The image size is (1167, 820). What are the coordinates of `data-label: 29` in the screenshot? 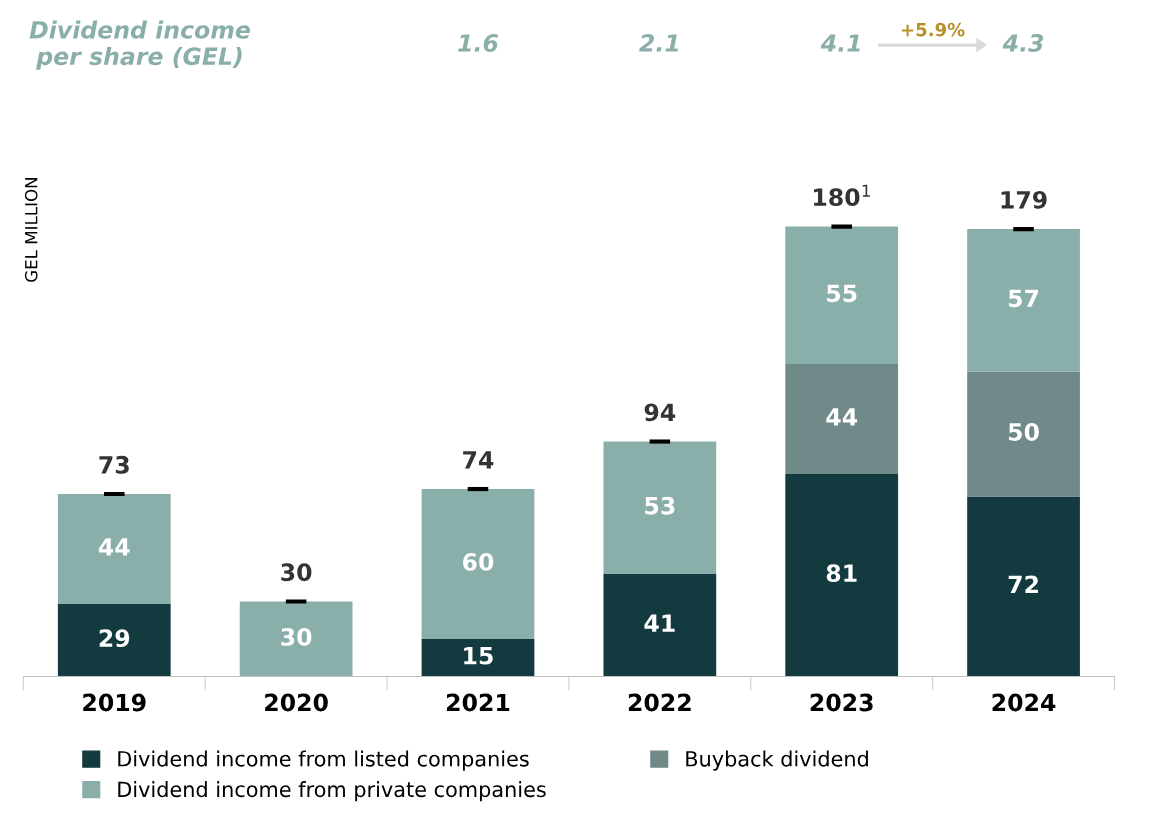 It's located at (114, 638).